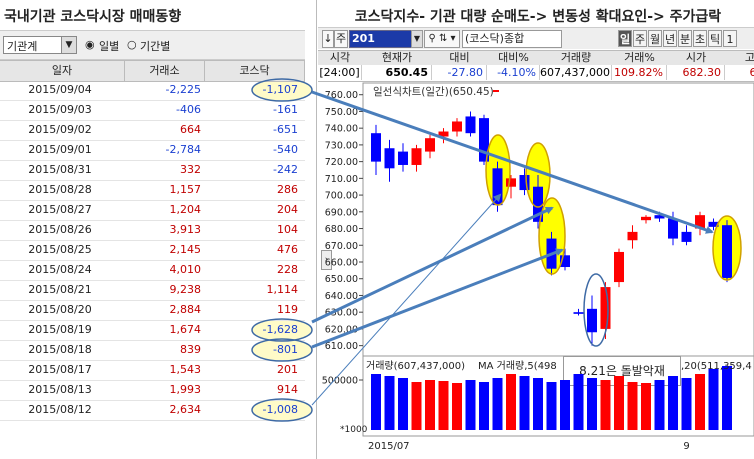  What do you see at coordinates (60, 369) in the screenshot?
I see `date-cell: 2015/08/17` at bounding box center [60, 369].